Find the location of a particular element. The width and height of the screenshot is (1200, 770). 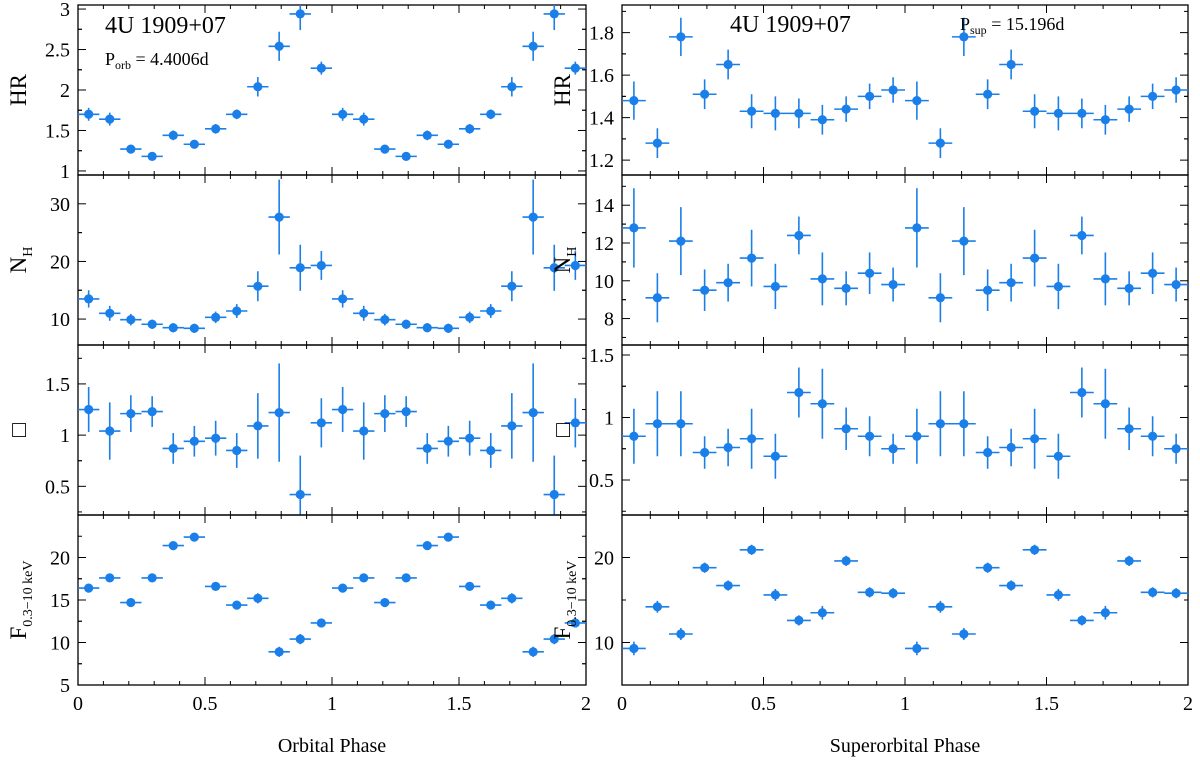

x-tick-label: 2 is located at coordinates (1188, 704).